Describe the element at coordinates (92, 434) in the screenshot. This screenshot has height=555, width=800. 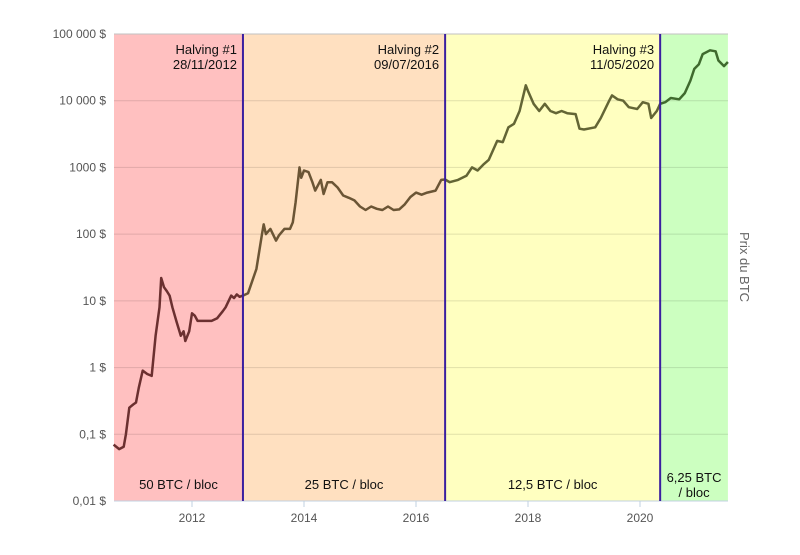
I see `y-tick-label: 0,1 $` at that location.